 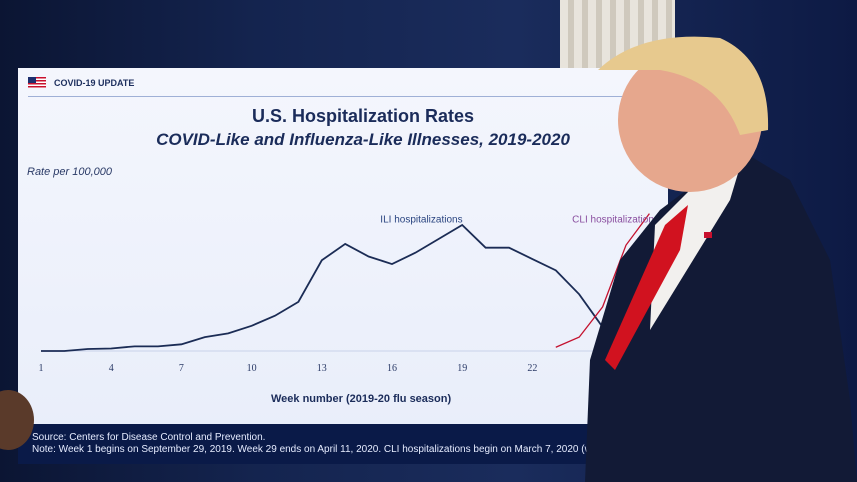 What do you see at coordinates (348, 96) in the screenshot?
I see `header-divider` at bounding box center [348, 96].